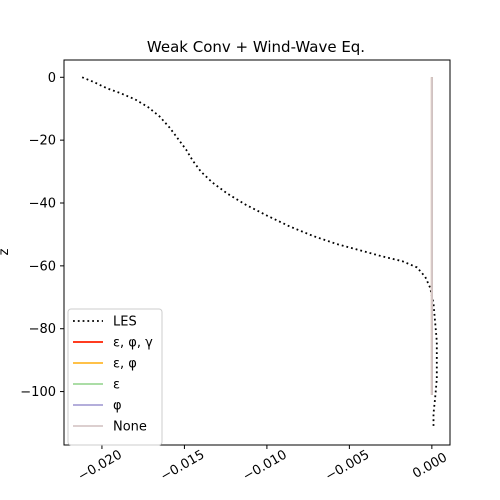 The height and width of the screenshot is (500, 500). I want to click on chart-title: Weak Conv + Wind-Wave Eq., so click(256, 47).